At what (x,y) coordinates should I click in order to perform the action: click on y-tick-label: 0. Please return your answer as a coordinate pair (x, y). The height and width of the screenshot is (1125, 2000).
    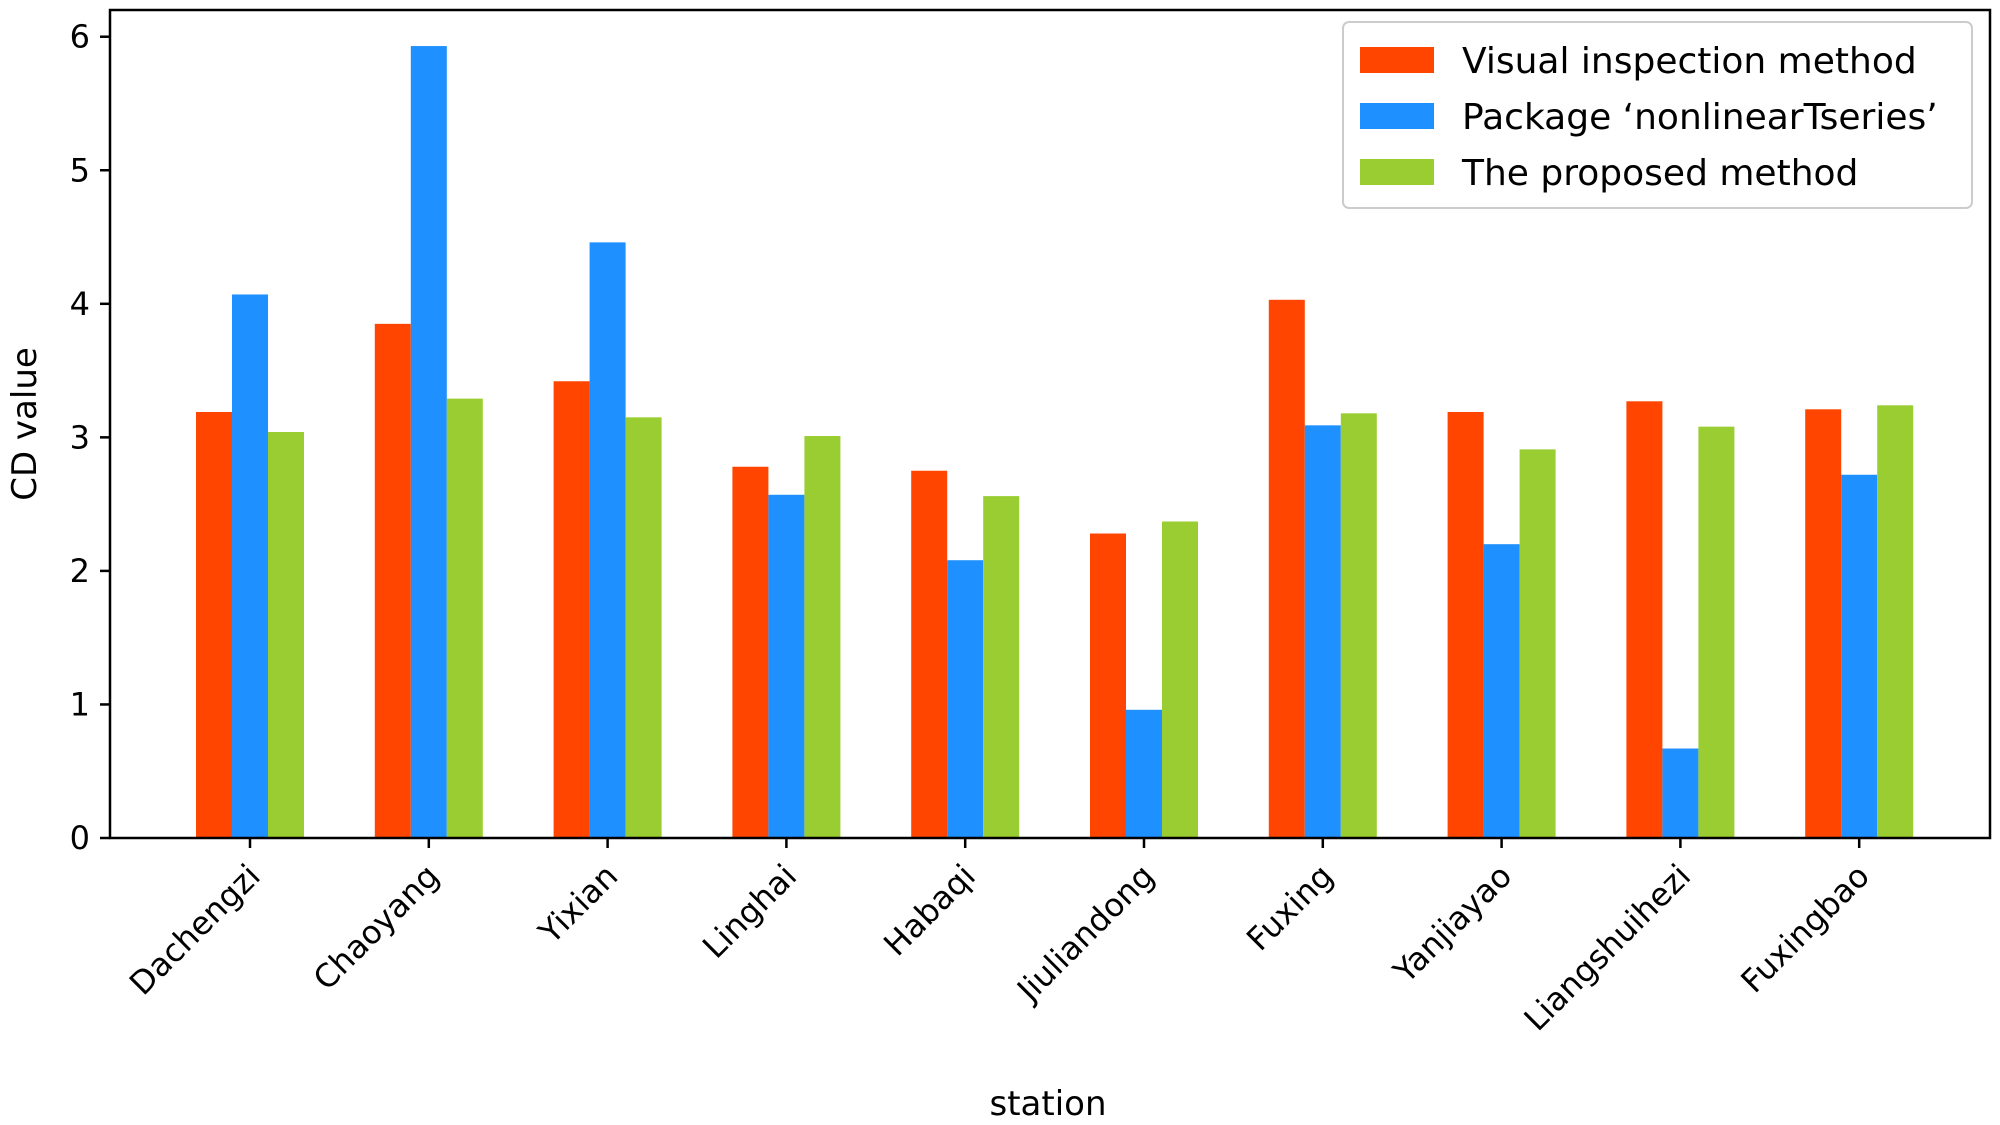
    Looking at the image, I should click on (80, 838).